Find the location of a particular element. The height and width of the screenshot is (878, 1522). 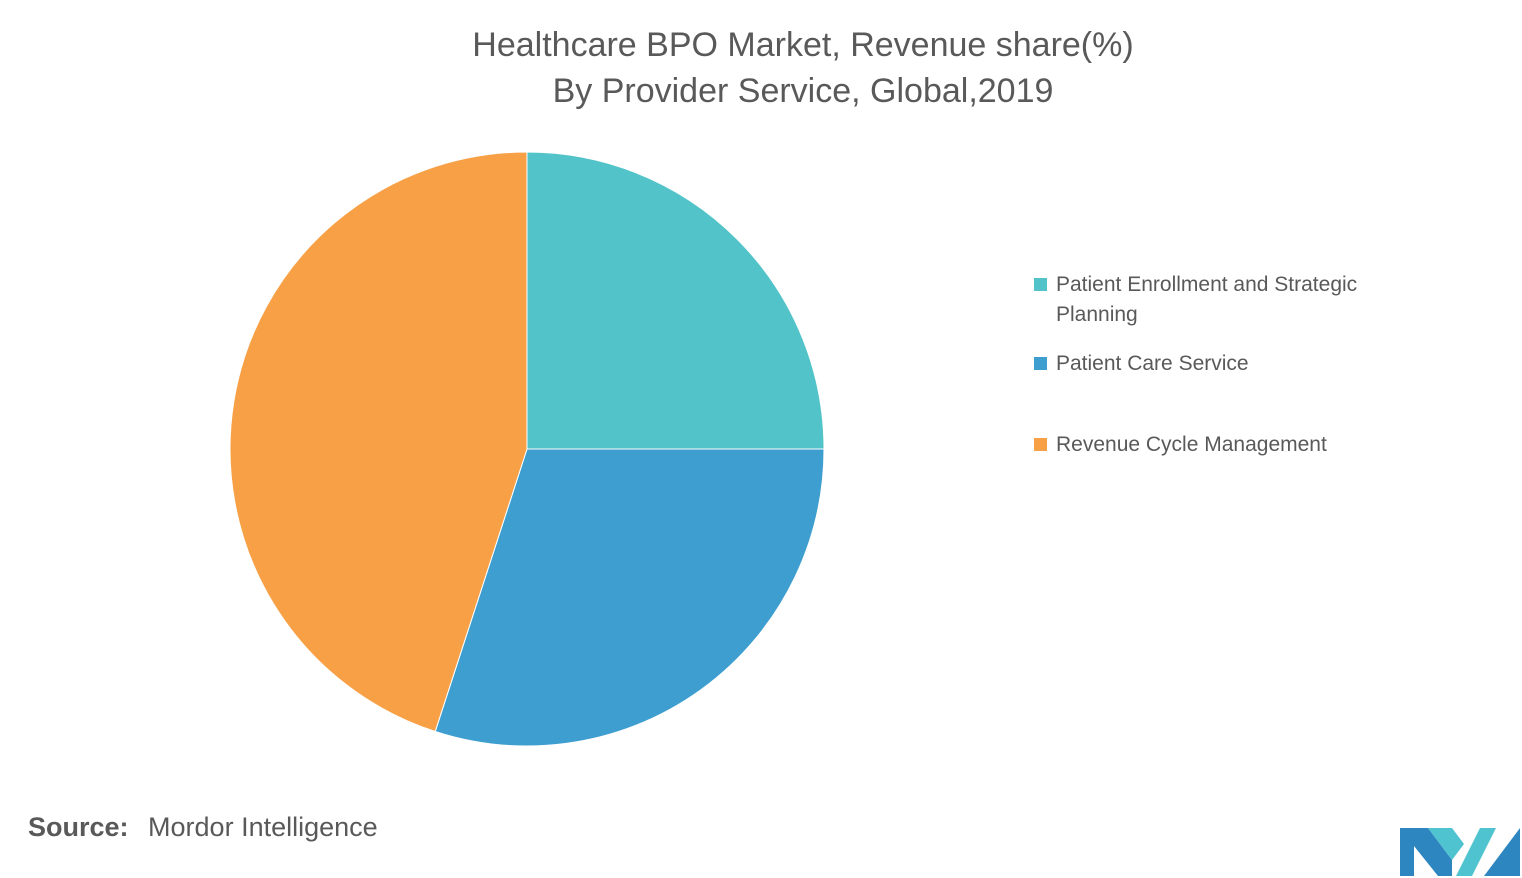

legend-item-patient-care: Patient Care Service is located at coordinates (1224, 364).